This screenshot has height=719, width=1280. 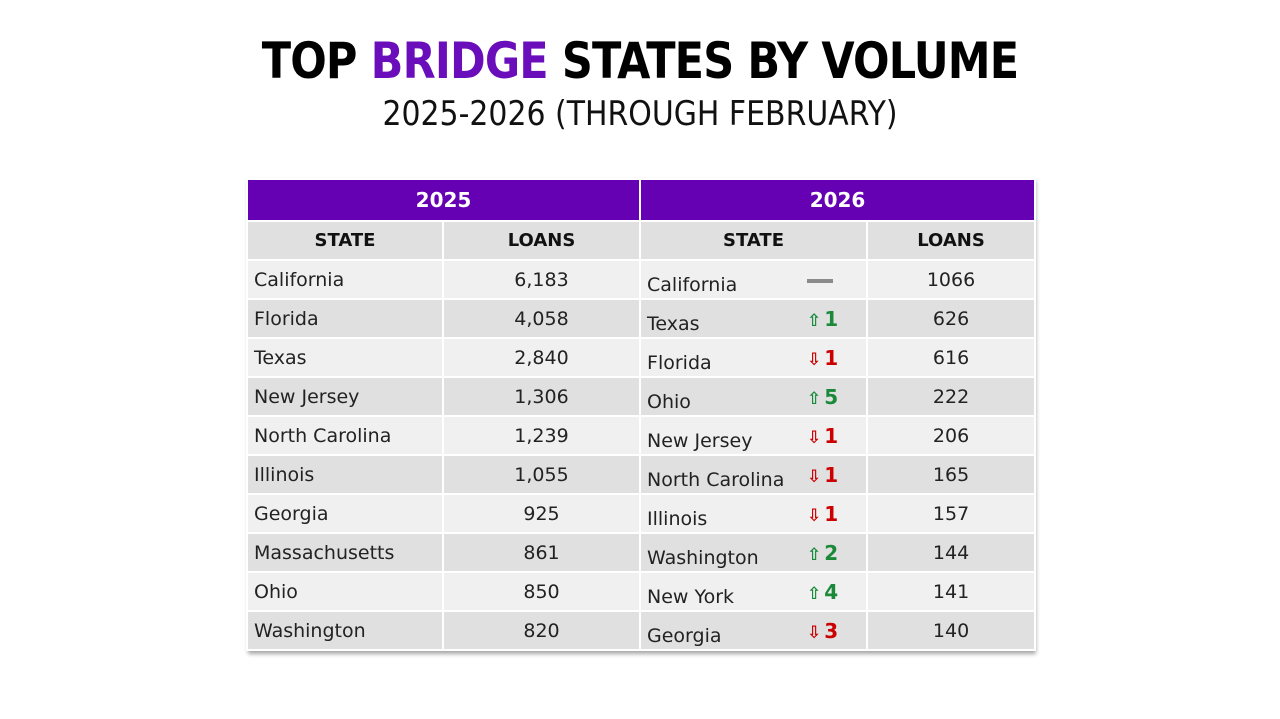 What do you see at coordinates (677, 518) in the screenshot?
I see `state-2026: Illinois` at bounding box center [677, 518].